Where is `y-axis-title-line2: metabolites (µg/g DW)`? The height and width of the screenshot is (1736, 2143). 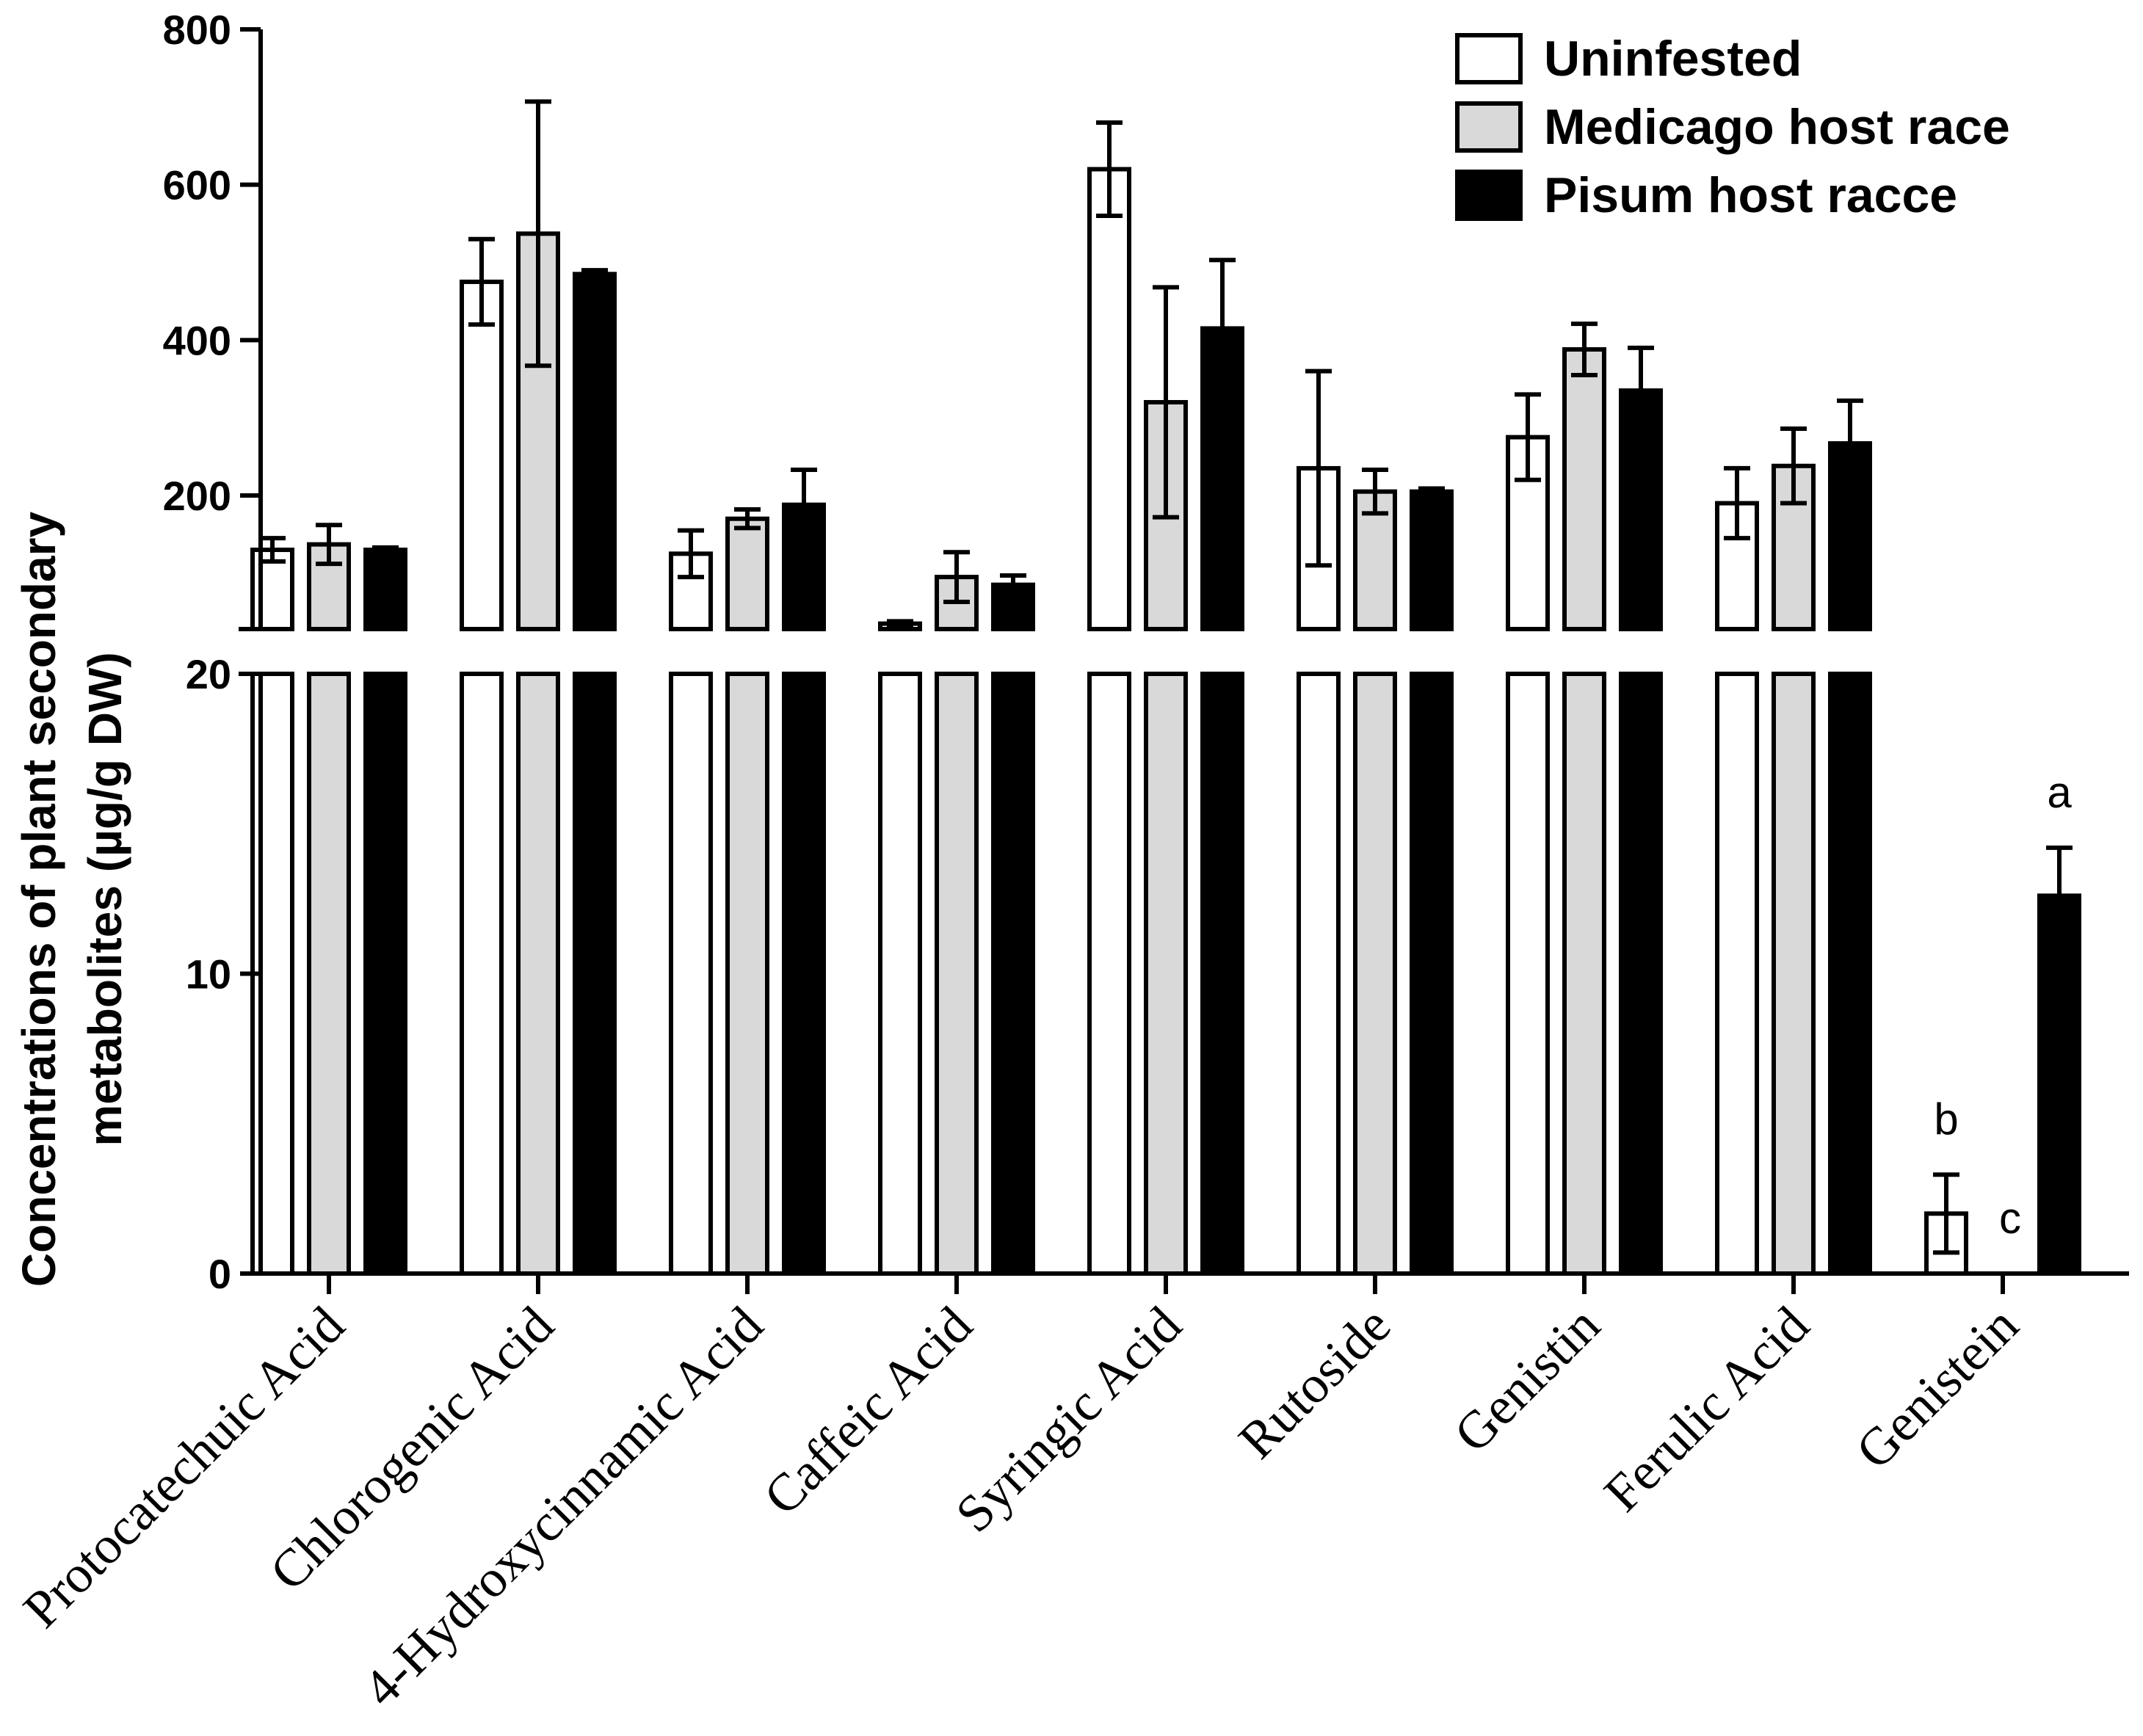
y-axis-title-line2: metabolites (µg/g DW) is located at coordinates (105, 899).